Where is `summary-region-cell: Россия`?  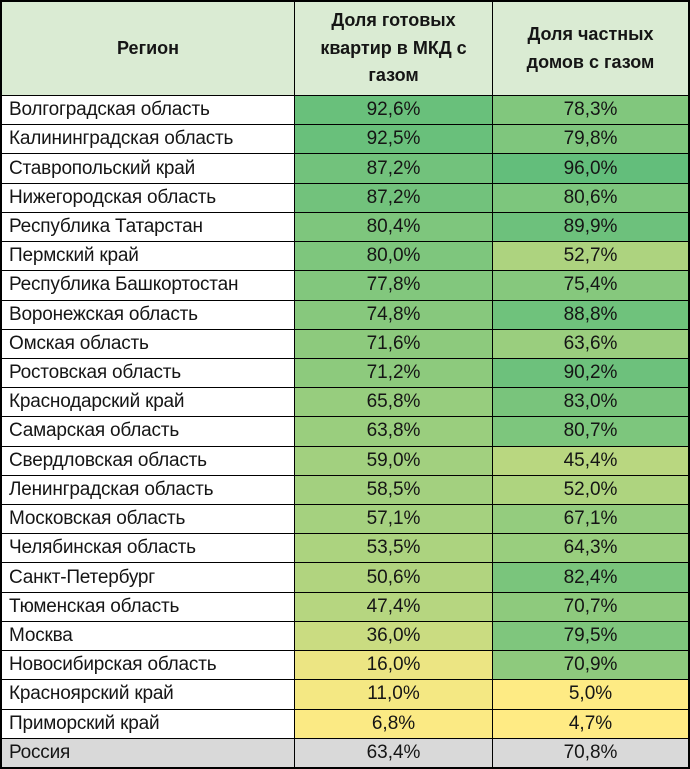
summary-region-cell: Россия is located at coordinates (148, 752).